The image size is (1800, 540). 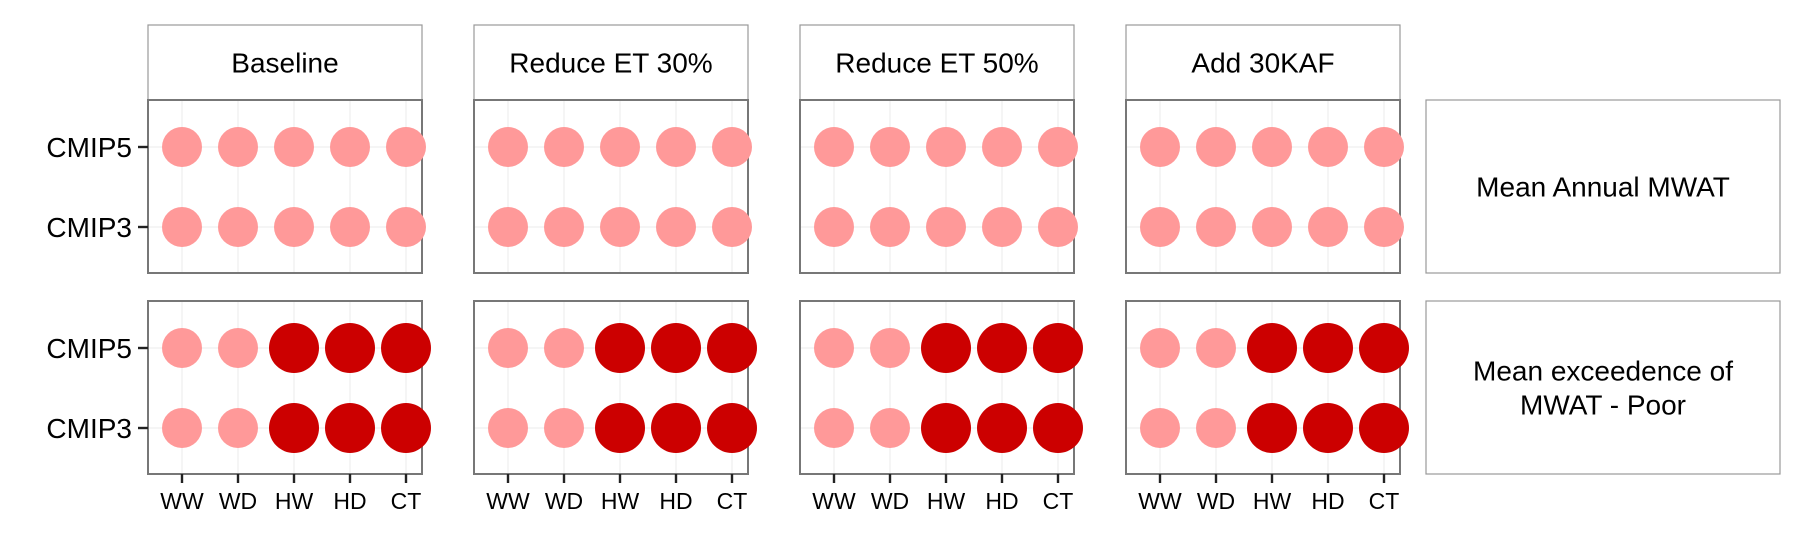 I want to click on column-strip-label: Reduce ET 30%, so click(x=610, y=63).